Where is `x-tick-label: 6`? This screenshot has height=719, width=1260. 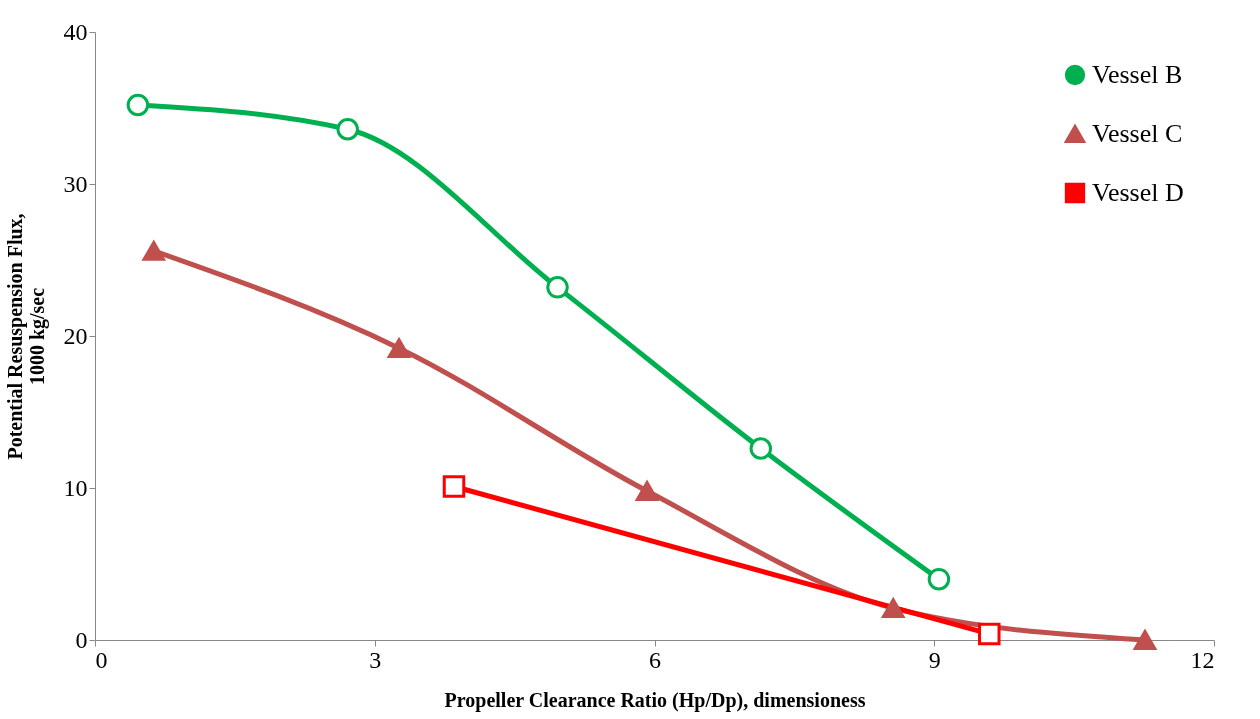 x-tick-label: 6 is located at coordinates (655, 659).